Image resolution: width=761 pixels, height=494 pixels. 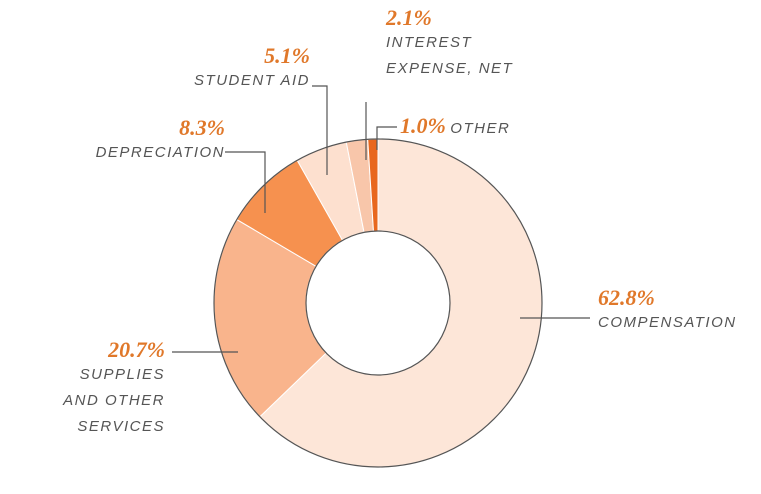 I want to click on slice-label: 8.3% DEPRECIATION, so click(x=142, y=141).